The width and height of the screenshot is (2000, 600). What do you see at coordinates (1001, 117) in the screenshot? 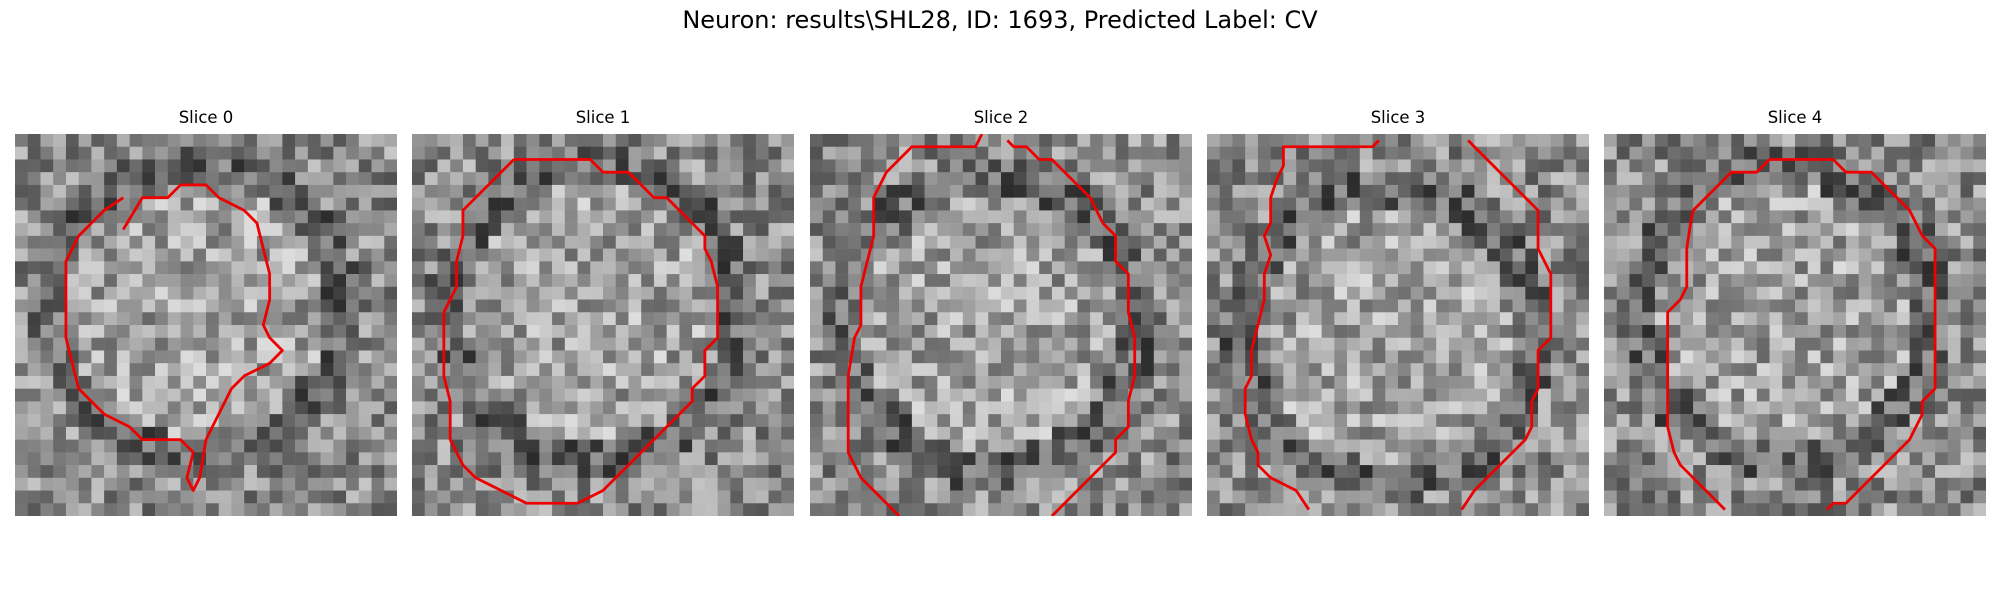
I see `slice-title: Slice 2` at bounding box center [1001, 117].